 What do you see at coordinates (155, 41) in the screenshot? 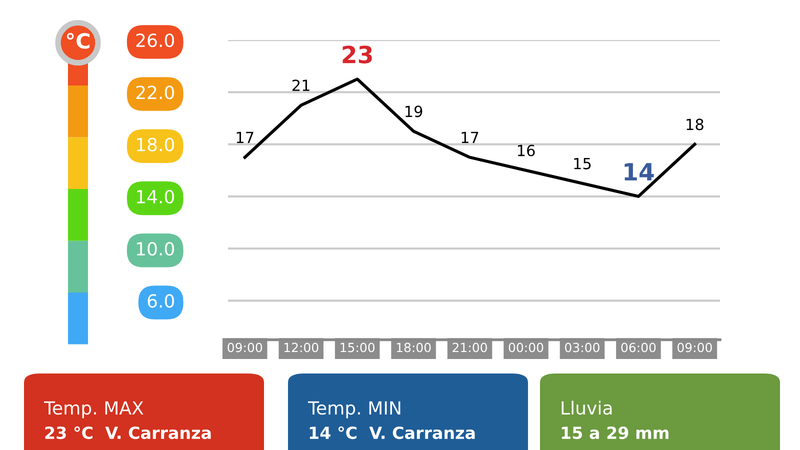
I see `y-tick-label: 26.0` at bounding box center [155, 41].